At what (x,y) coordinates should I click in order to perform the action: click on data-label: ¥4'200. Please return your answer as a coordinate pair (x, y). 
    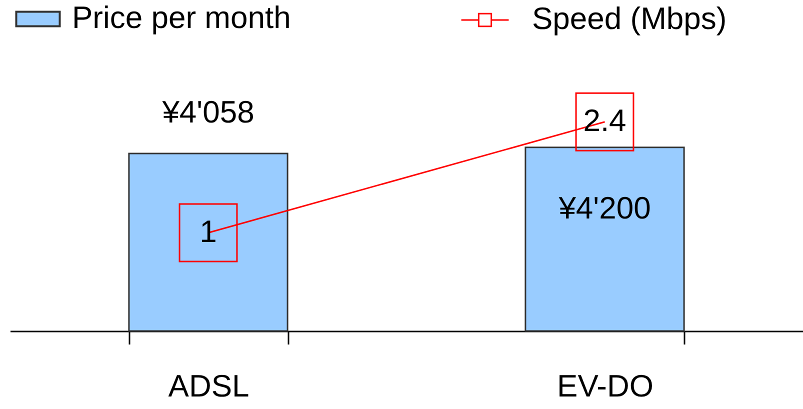
    Looking at the image, I should click on (604, 208).